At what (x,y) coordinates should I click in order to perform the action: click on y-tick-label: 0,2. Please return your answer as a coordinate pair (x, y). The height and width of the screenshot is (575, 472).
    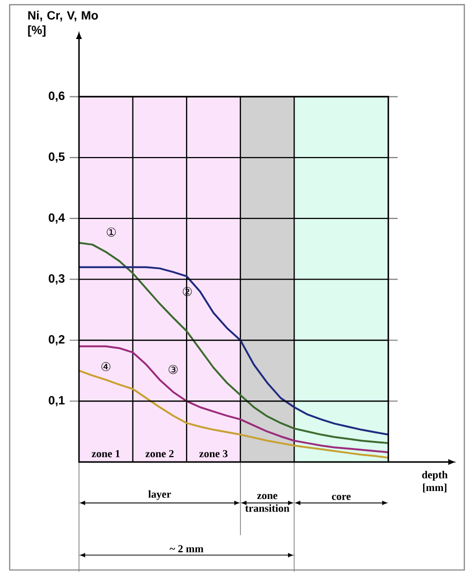
    Looking at the image, I should click on (56, 340).